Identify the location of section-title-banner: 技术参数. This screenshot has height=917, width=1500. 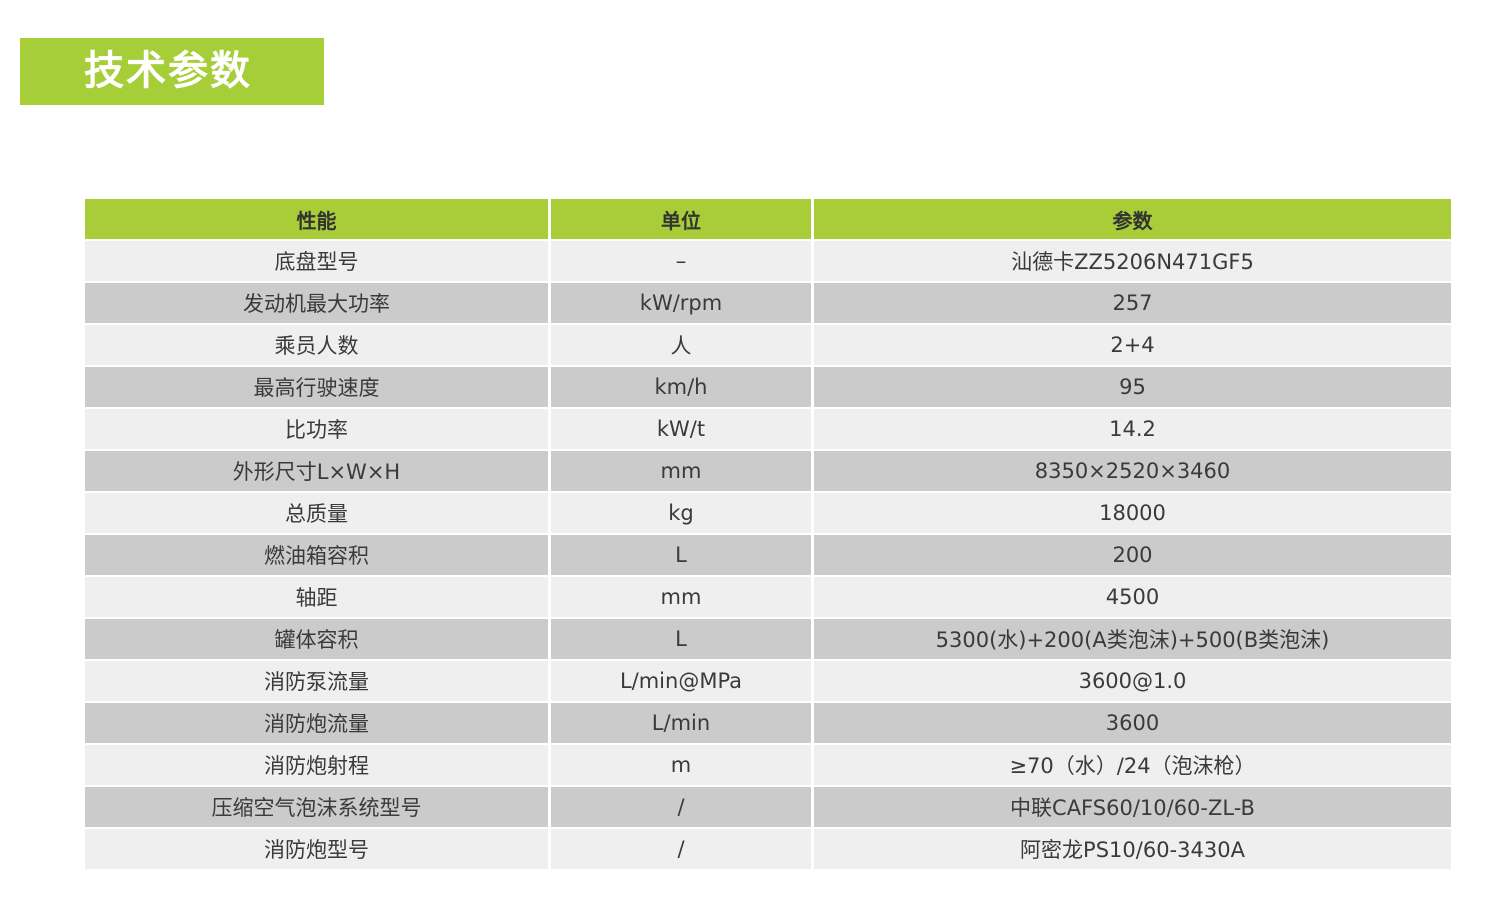
(172, 71).